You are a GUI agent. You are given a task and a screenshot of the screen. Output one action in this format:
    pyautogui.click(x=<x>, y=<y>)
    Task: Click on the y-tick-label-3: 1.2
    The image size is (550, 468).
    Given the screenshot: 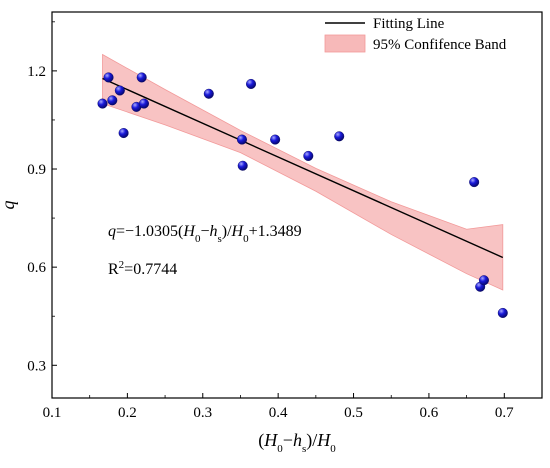 What is the action you would take?
    pyautogui.click(x=36, y=72)
    